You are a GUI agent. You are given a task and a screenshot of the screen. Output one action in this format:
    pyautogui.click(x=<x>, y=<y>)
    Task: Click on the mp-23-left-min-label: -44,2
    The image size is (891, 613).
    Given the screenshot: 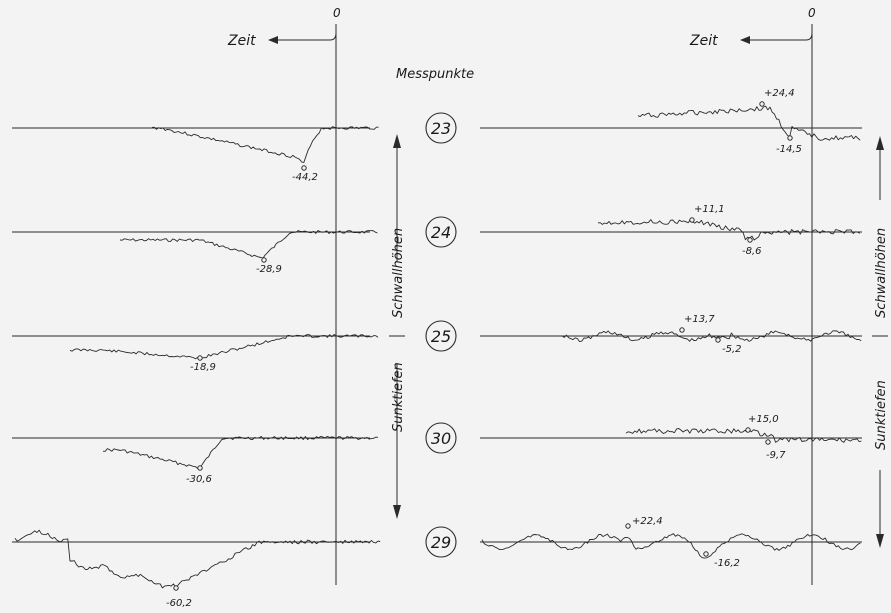 What is the action you would take?
    pyautogui.click(x=305, y=177)
    